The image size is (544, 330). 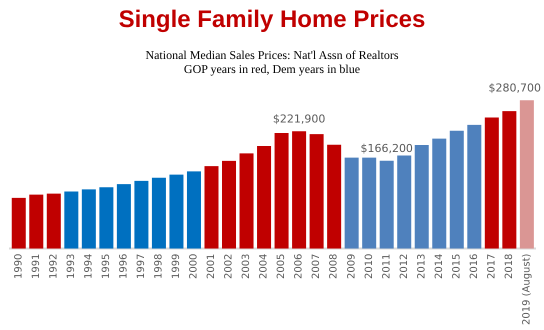 What do you see at coordinates (386, 267) in the screenshot?
I see `x-tick-label: 2011` at bounding box center [386, 267].